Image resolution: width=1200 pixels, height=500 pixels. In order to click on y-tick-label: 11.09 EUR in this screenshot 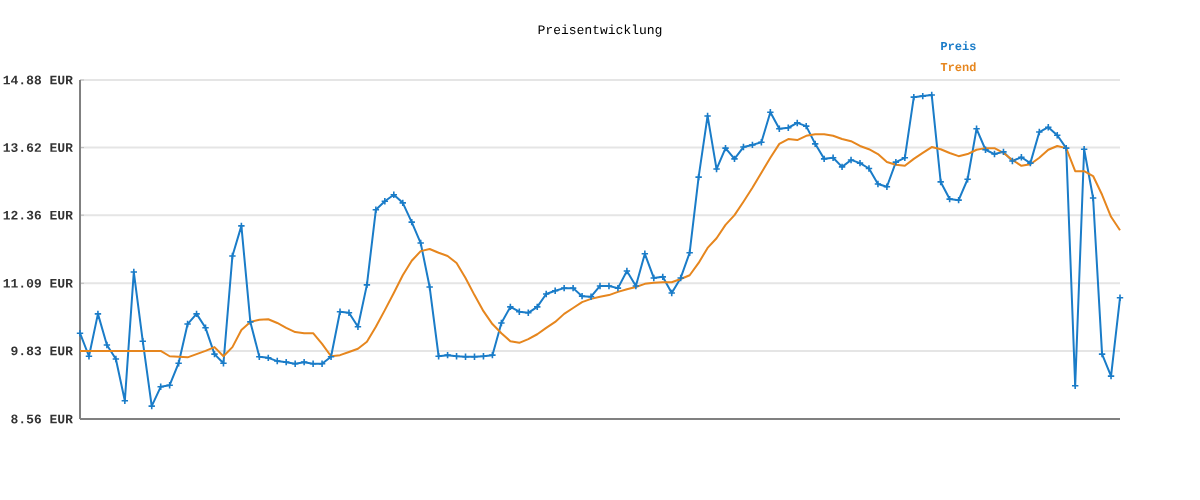, I will do `click(38, 283)`.